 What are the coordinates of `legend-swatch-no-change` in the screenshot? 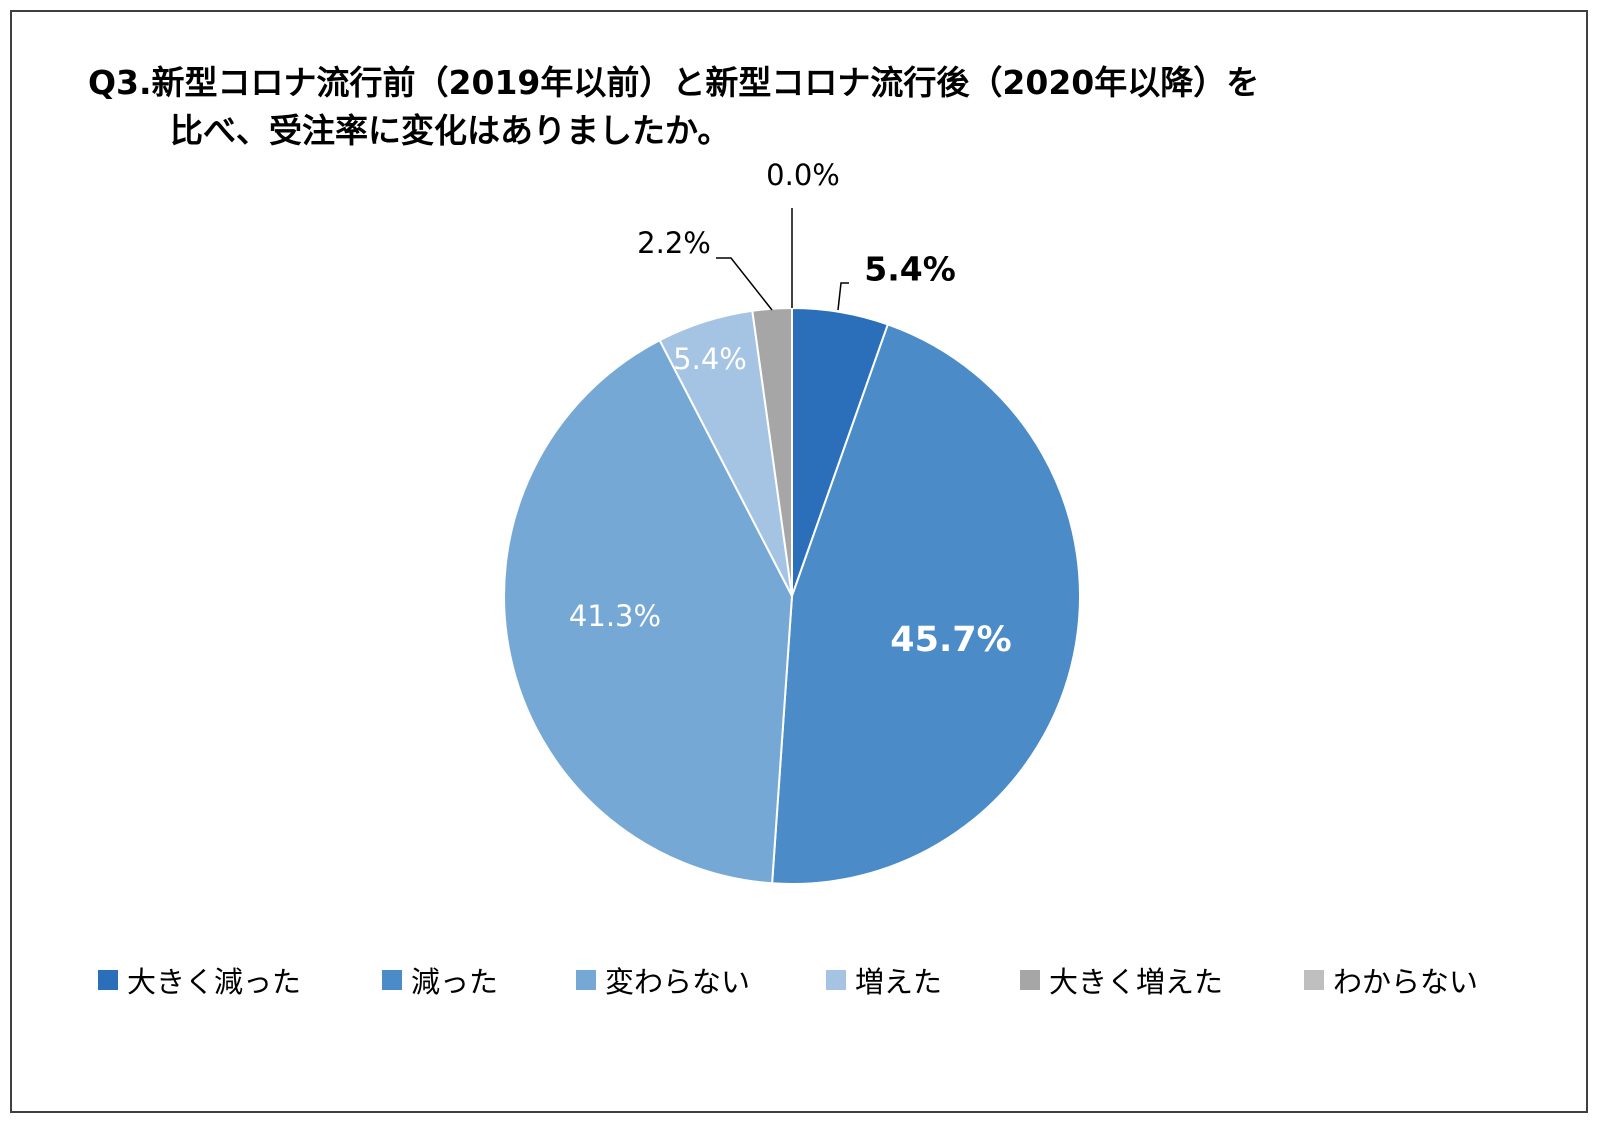 It's located at (586, 980).